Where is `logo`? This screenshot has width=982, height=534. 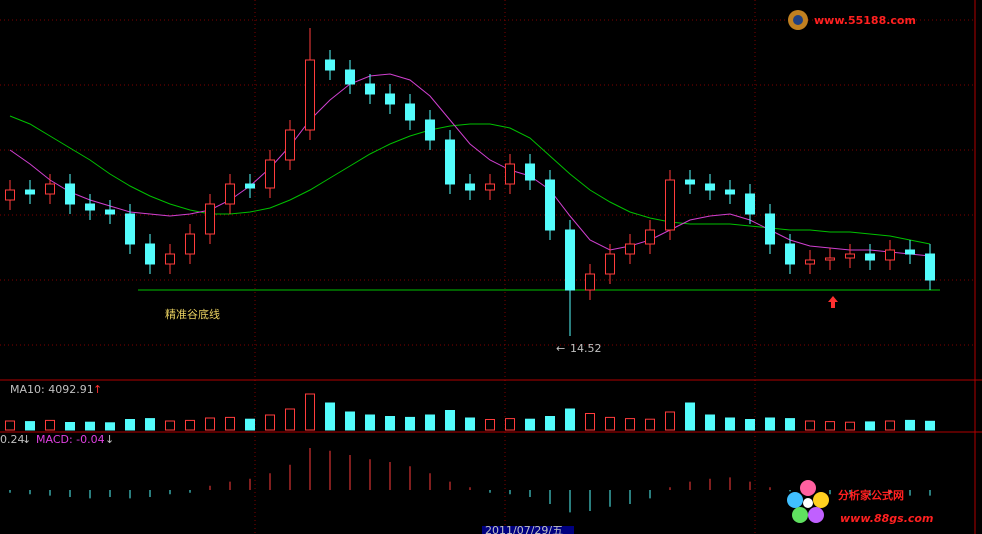
logo is located at coordinates (798, 20).